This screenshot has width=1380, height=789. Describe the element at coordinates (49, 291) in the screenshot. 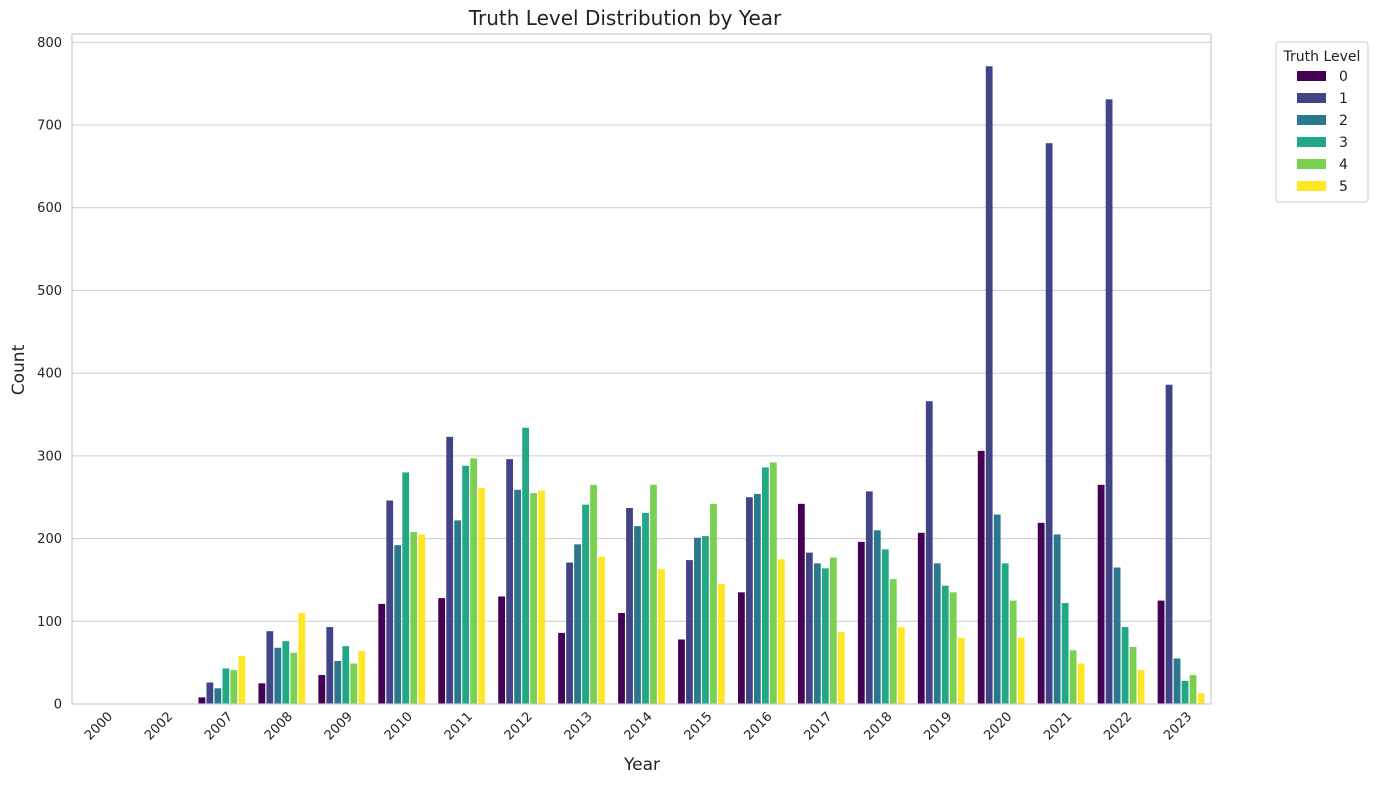

I see `y-tick-label: 500` at that location.